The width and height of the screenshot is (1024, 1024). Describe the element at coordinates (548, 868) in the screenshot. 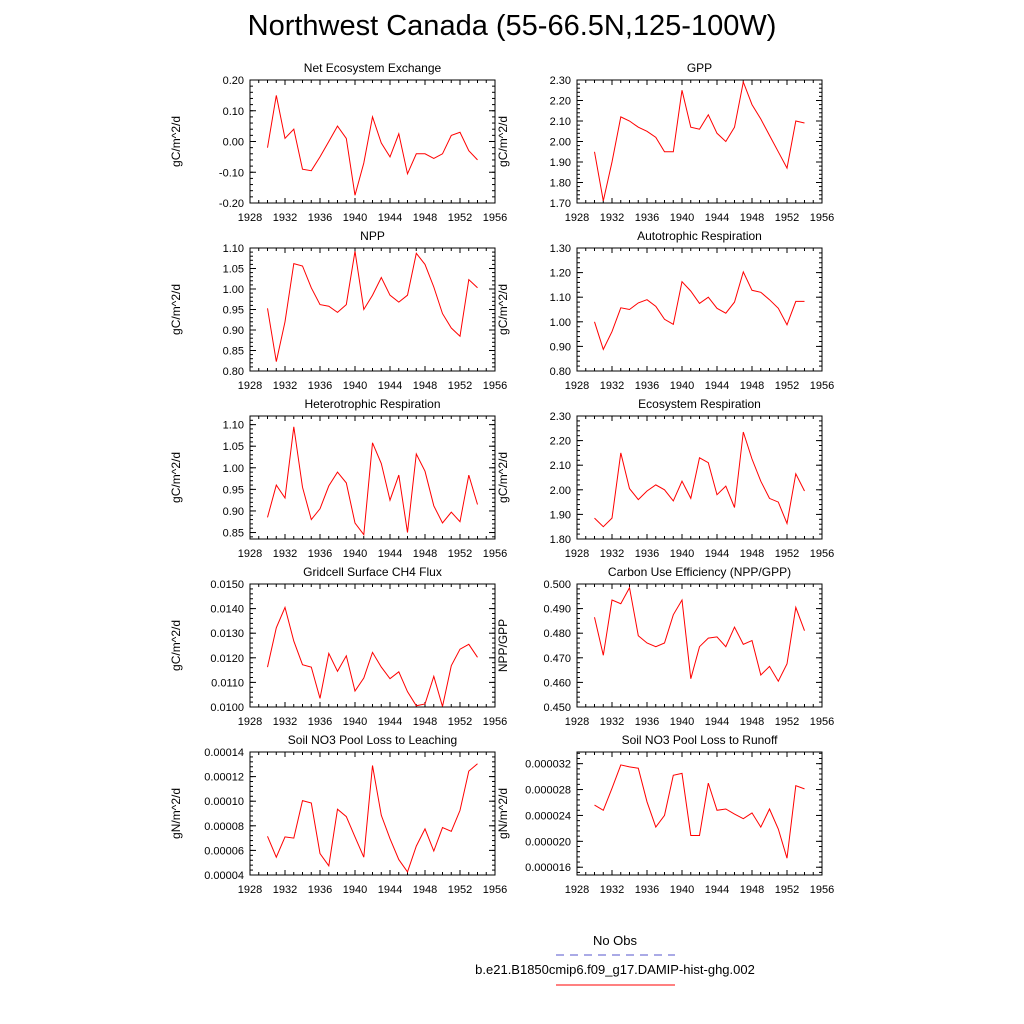

I see `y-tick-label: 0.000016` at that location.